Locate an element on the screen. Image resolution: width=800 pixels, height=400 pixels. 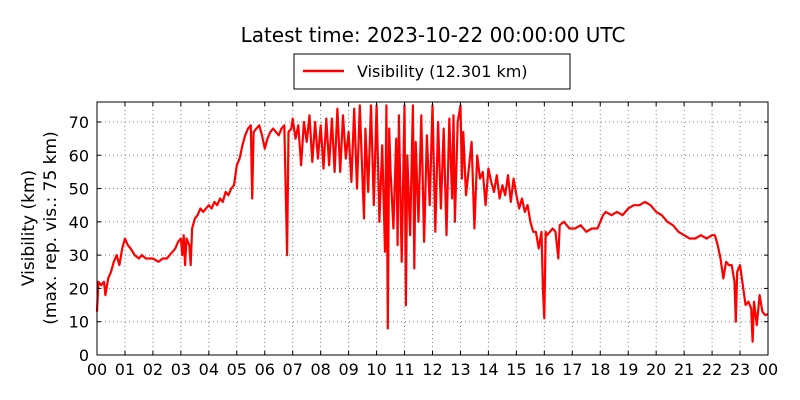
x-tick-label: 18 is located at coordinates (600, 369).